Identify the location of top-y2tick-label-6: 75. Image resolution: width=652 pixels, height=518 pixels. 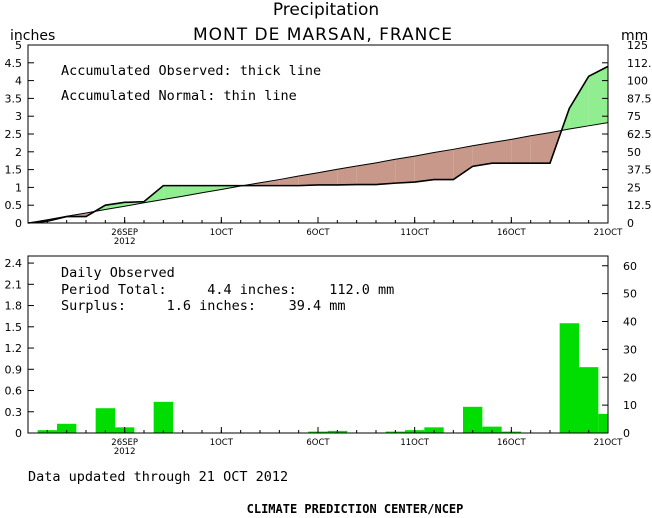
(634, 116).